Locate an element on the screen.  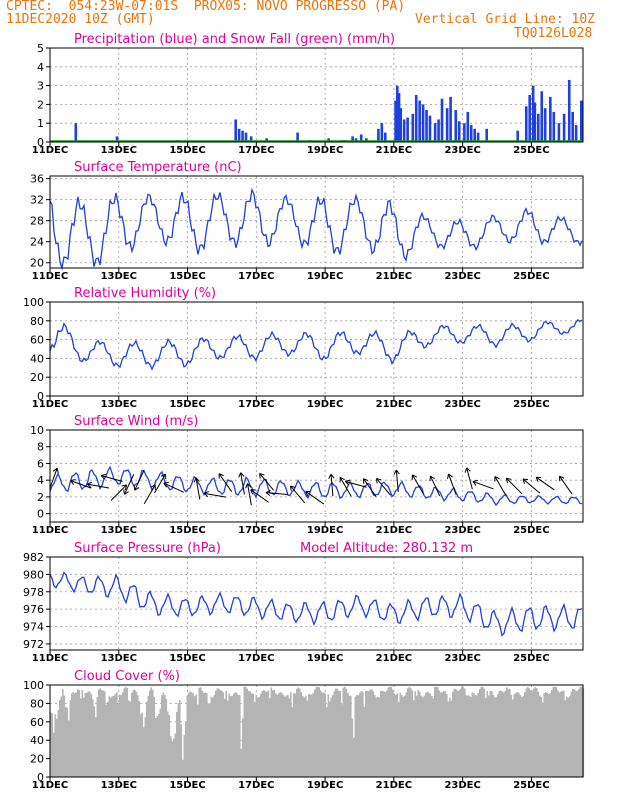
x-tick-label: 21DEC is located at coordinates (394, 658).